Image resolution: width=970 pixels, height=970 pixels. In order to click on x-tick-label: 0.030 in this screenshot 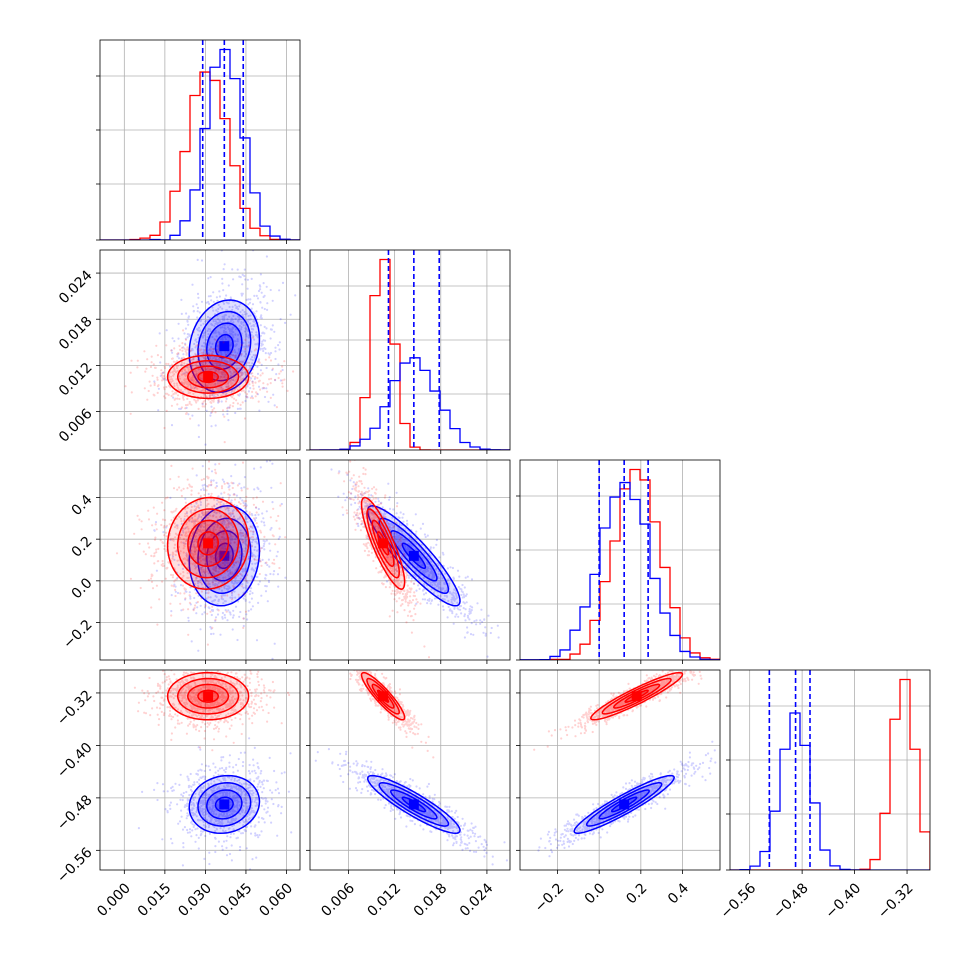, I will do `click(195, 900)`.